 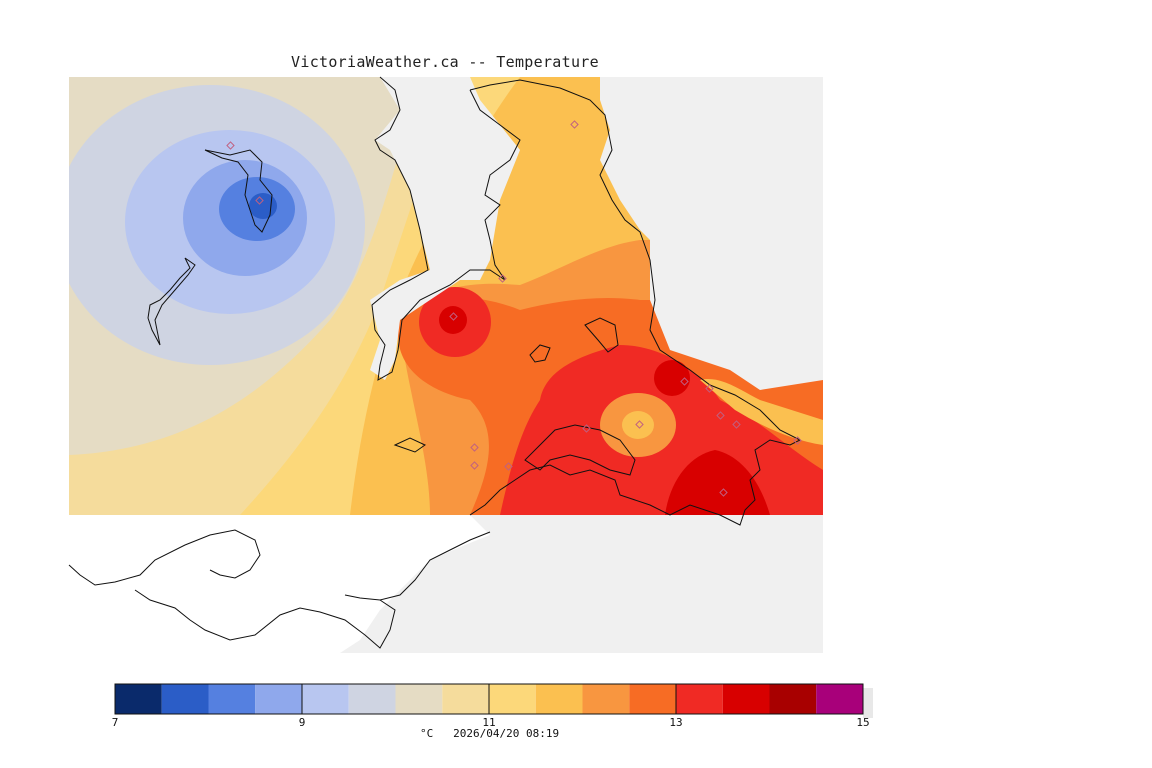 What do you see at coordinates (868, 703) in the screenshot?
I see `legend-shadow` at bounding box center [868, 703].